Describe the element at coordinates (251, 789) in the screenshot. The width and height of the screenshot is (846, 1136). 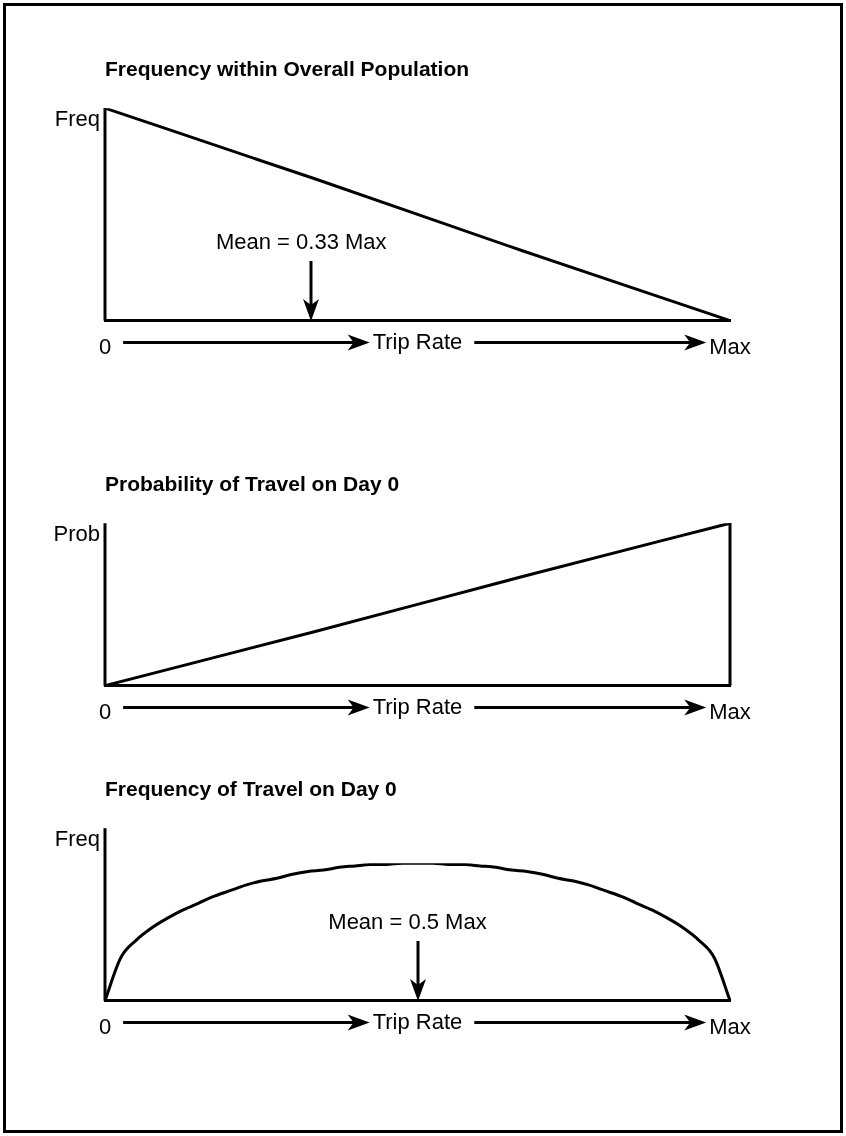
I see `chart-title: Frequency of Travel on Day 0` at that location.